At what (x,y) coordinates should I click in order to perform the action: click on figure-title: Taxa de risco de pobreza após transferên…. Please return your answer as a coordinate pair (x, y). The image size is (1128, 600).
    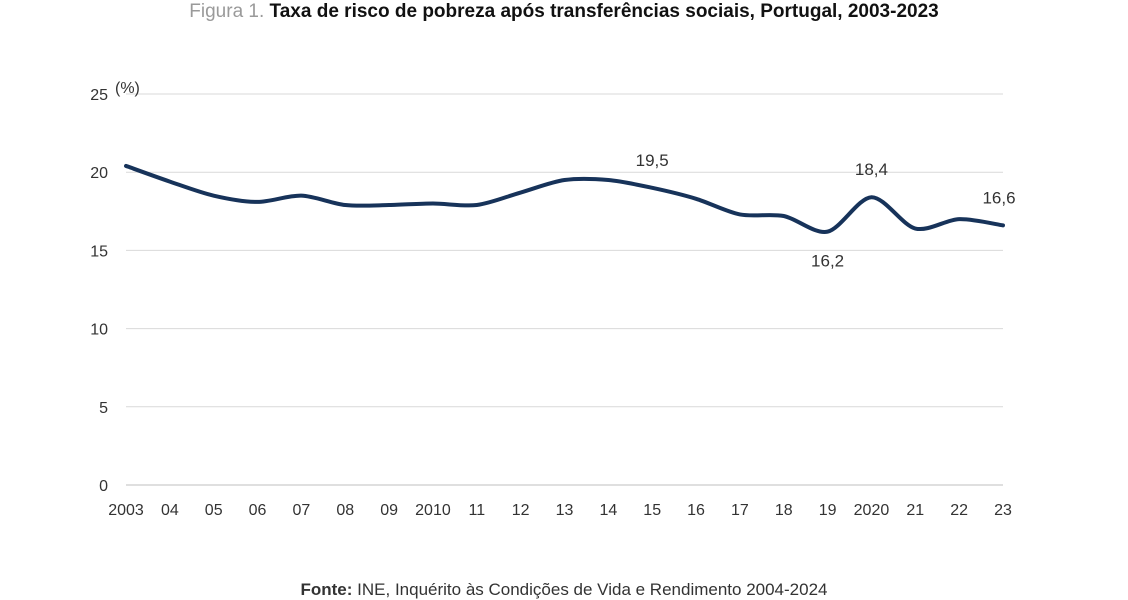
    Looking at the image, I should click on (604, 11).